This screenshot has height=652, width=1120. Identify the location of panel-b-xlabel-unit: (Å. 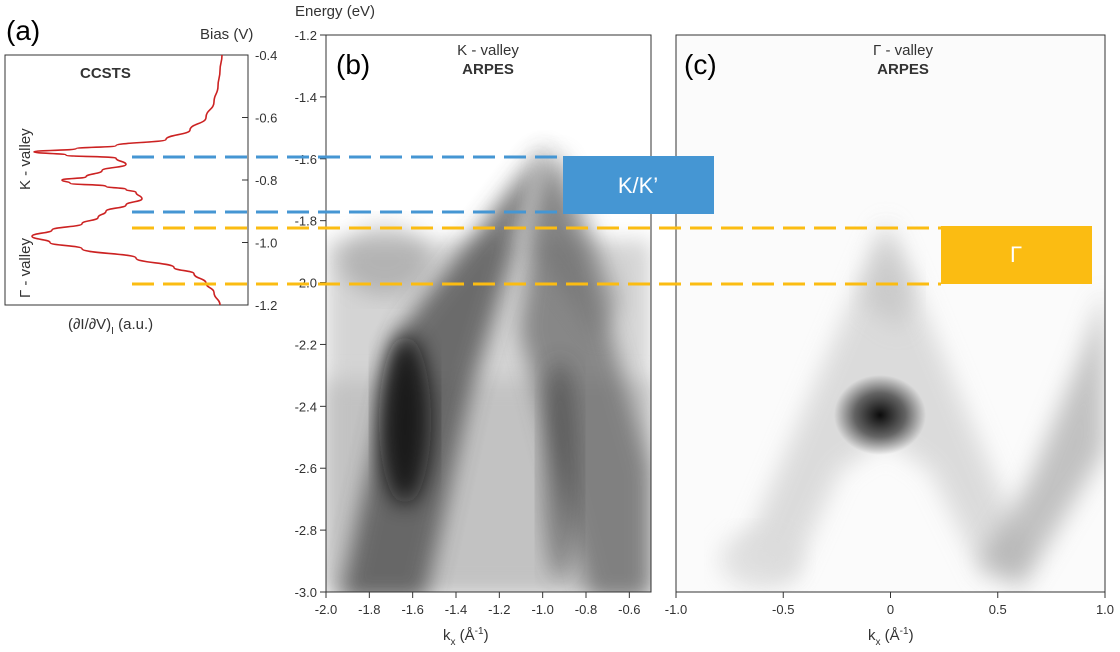
(465, 635).